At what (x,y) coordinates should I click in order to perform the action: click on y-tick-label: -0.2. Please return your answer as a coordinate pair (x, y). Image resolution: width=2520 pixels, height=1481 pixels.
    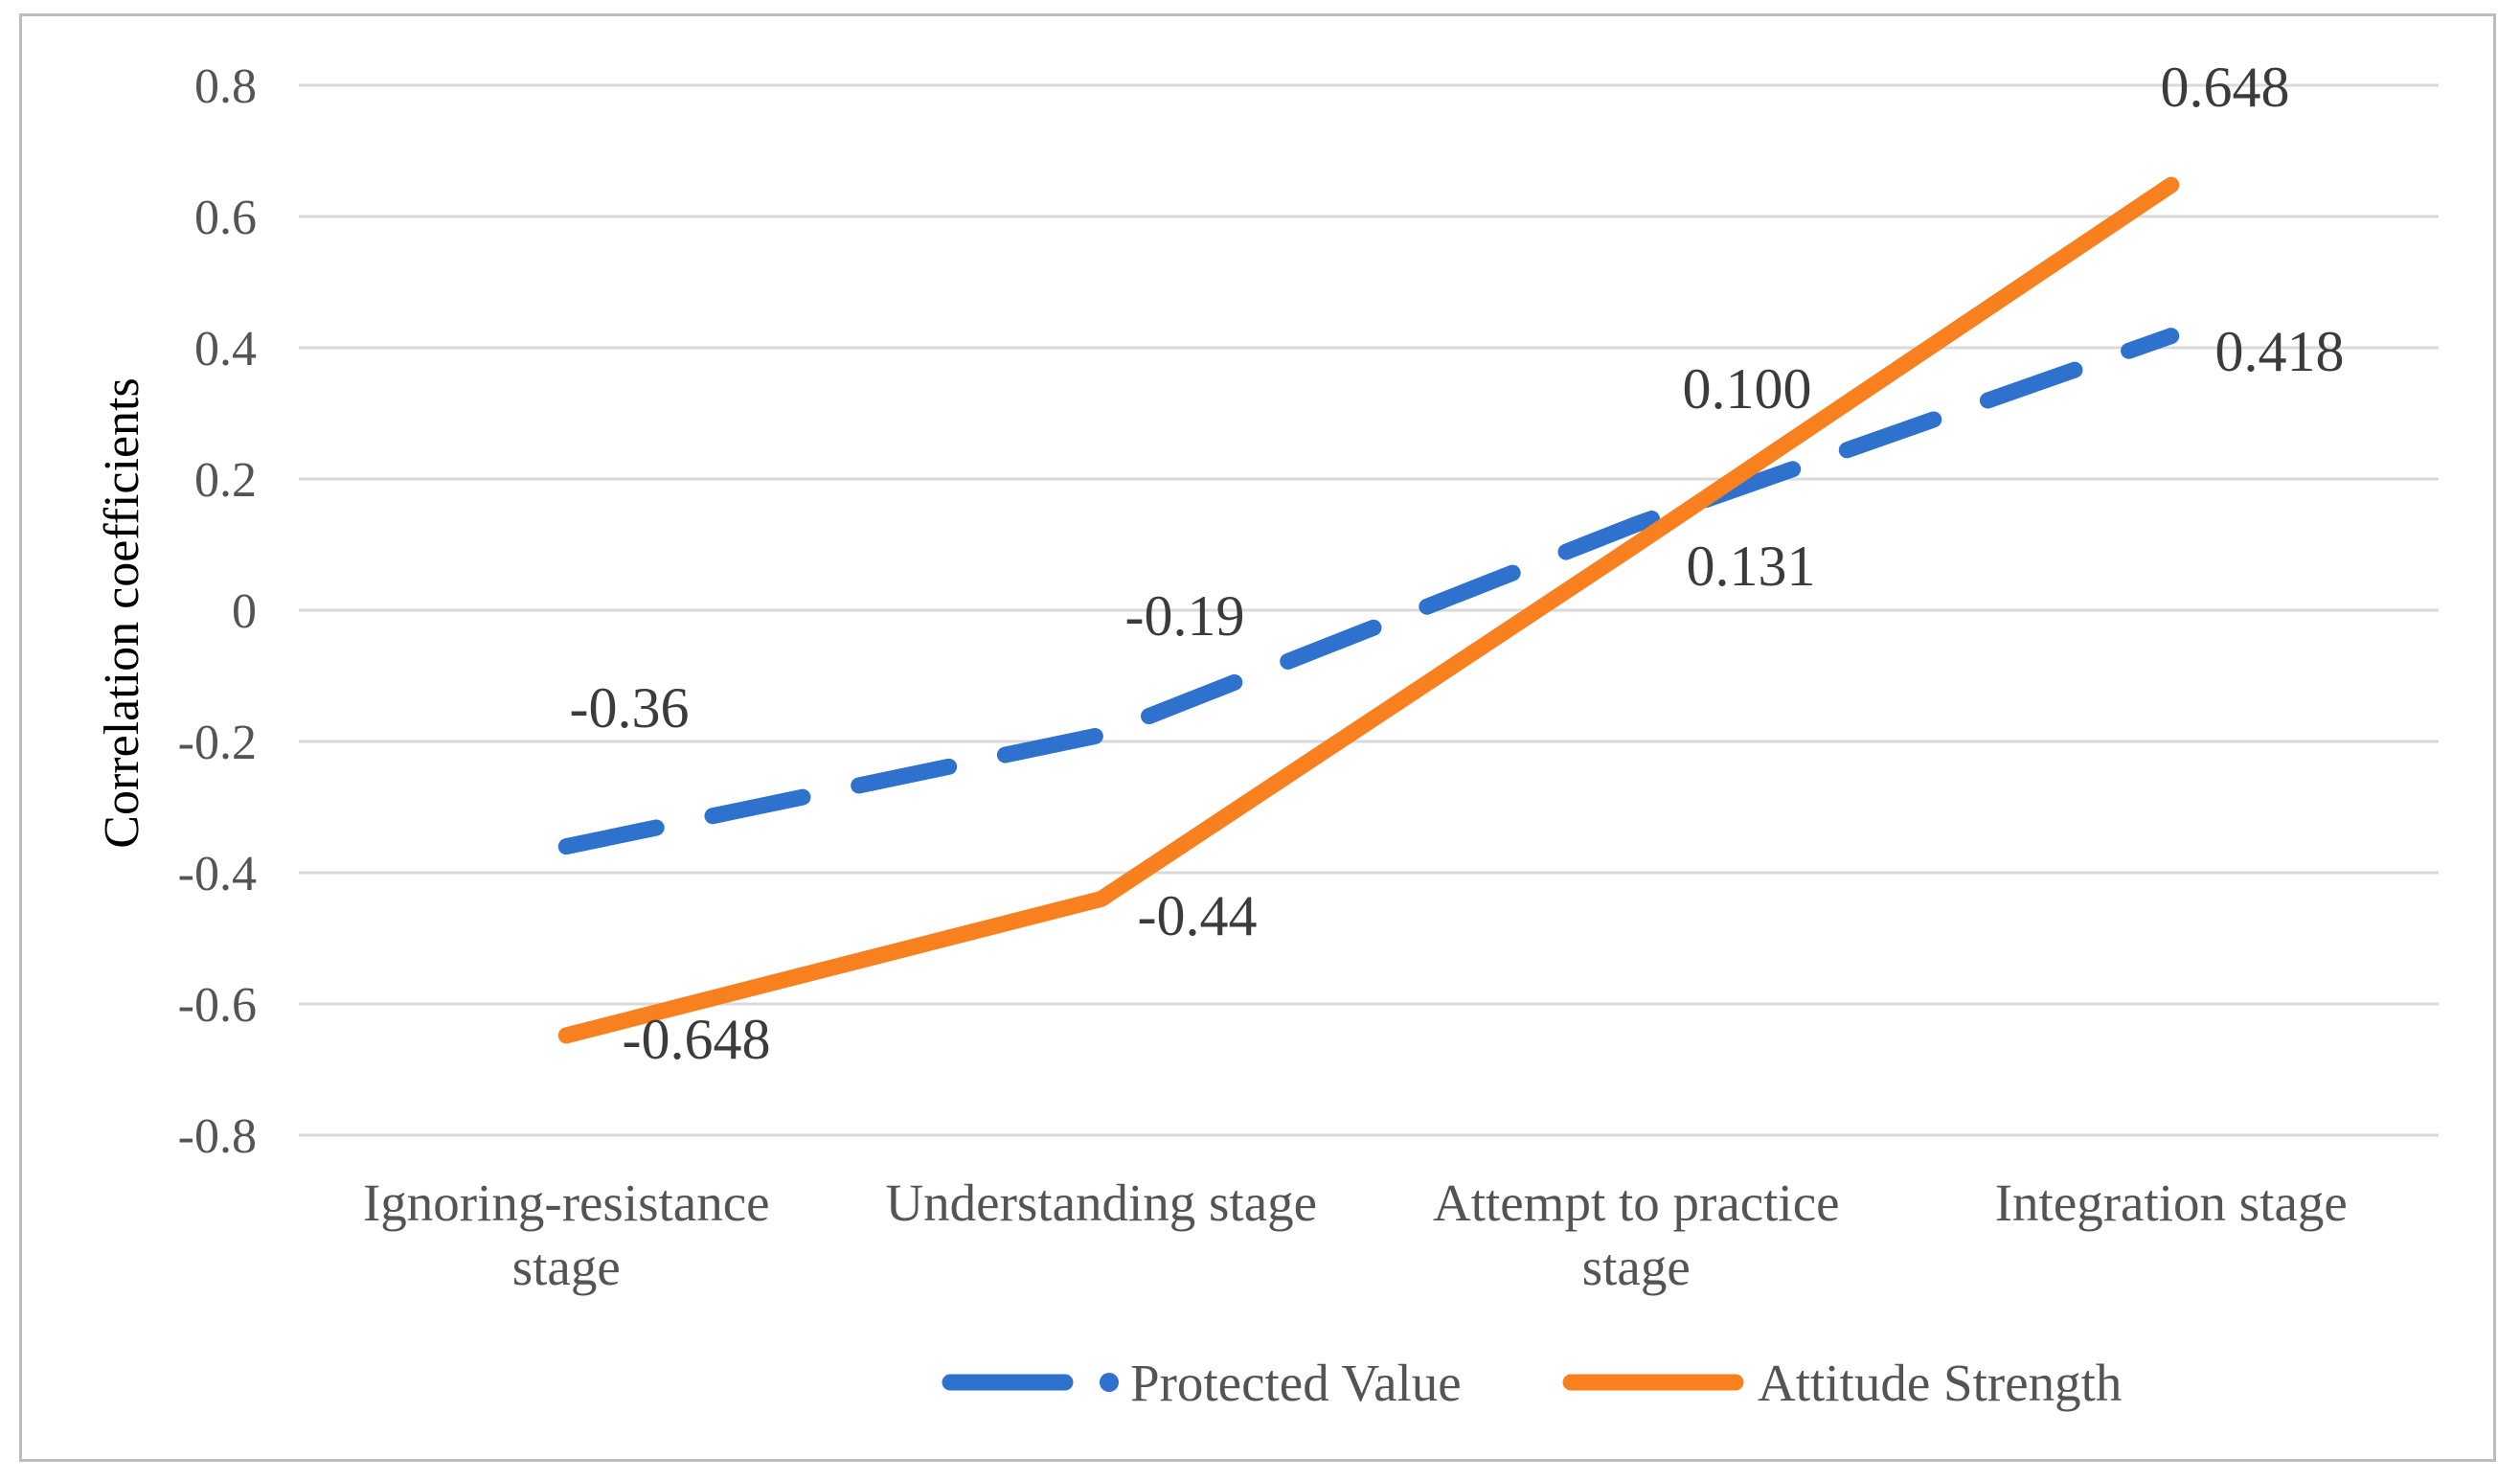
    Looking at the image, I should click on (218, 743).